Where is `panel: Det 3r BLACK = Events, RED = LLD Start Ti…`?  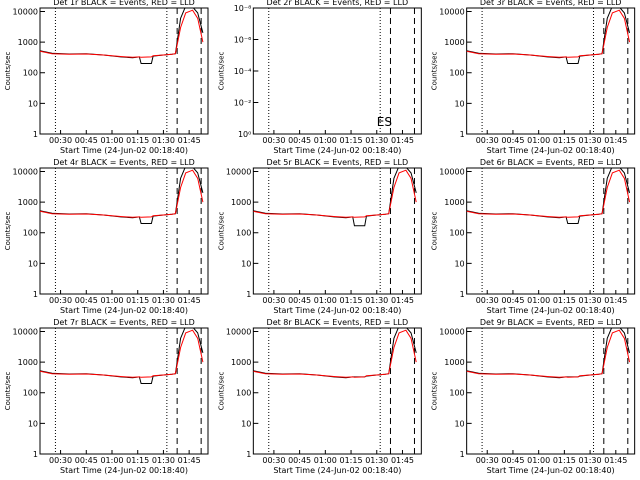 panel: Det 3r BLACK = Events, RED = LLD Start Ti… is located at coordinates (533, 77).